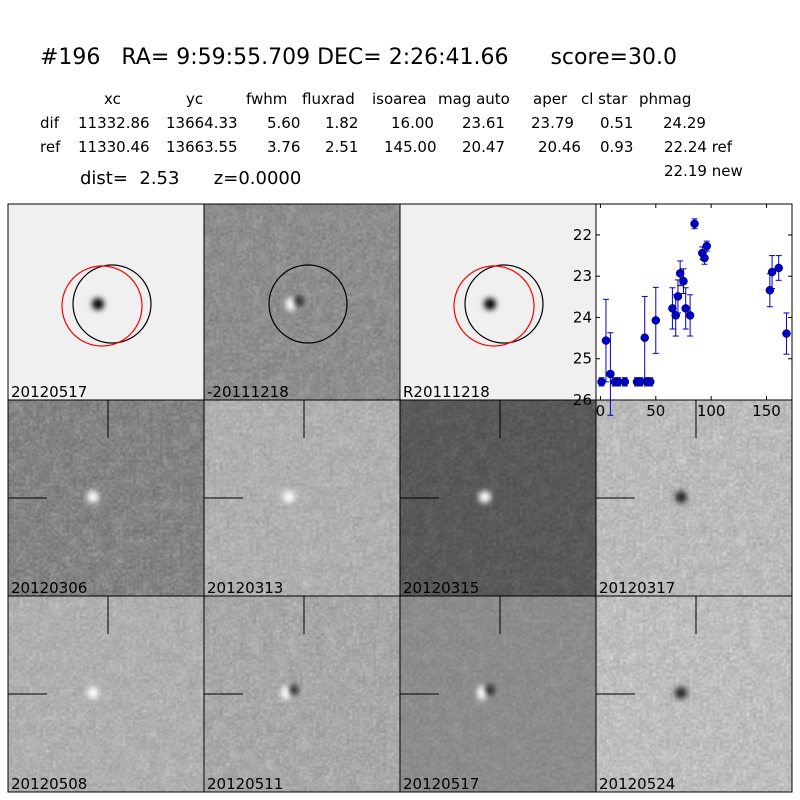 The width and height of the screenshot is (800, 800). I want to click on column-header: fluxrad, so click(328, 99).